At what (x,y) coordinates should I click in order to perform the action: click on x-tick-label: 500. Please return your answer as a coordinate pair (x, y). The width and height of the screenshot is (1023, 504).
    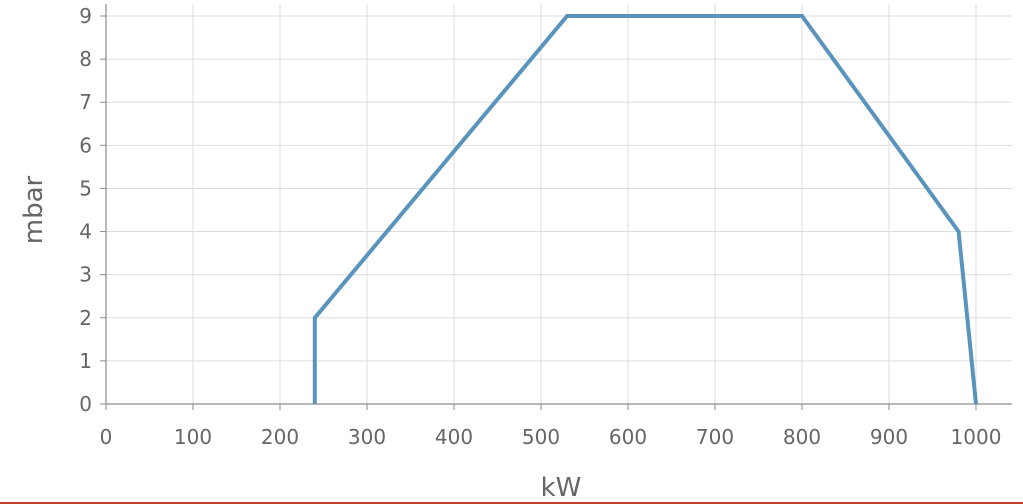
    Looking at the image, I should click on (541, 437).